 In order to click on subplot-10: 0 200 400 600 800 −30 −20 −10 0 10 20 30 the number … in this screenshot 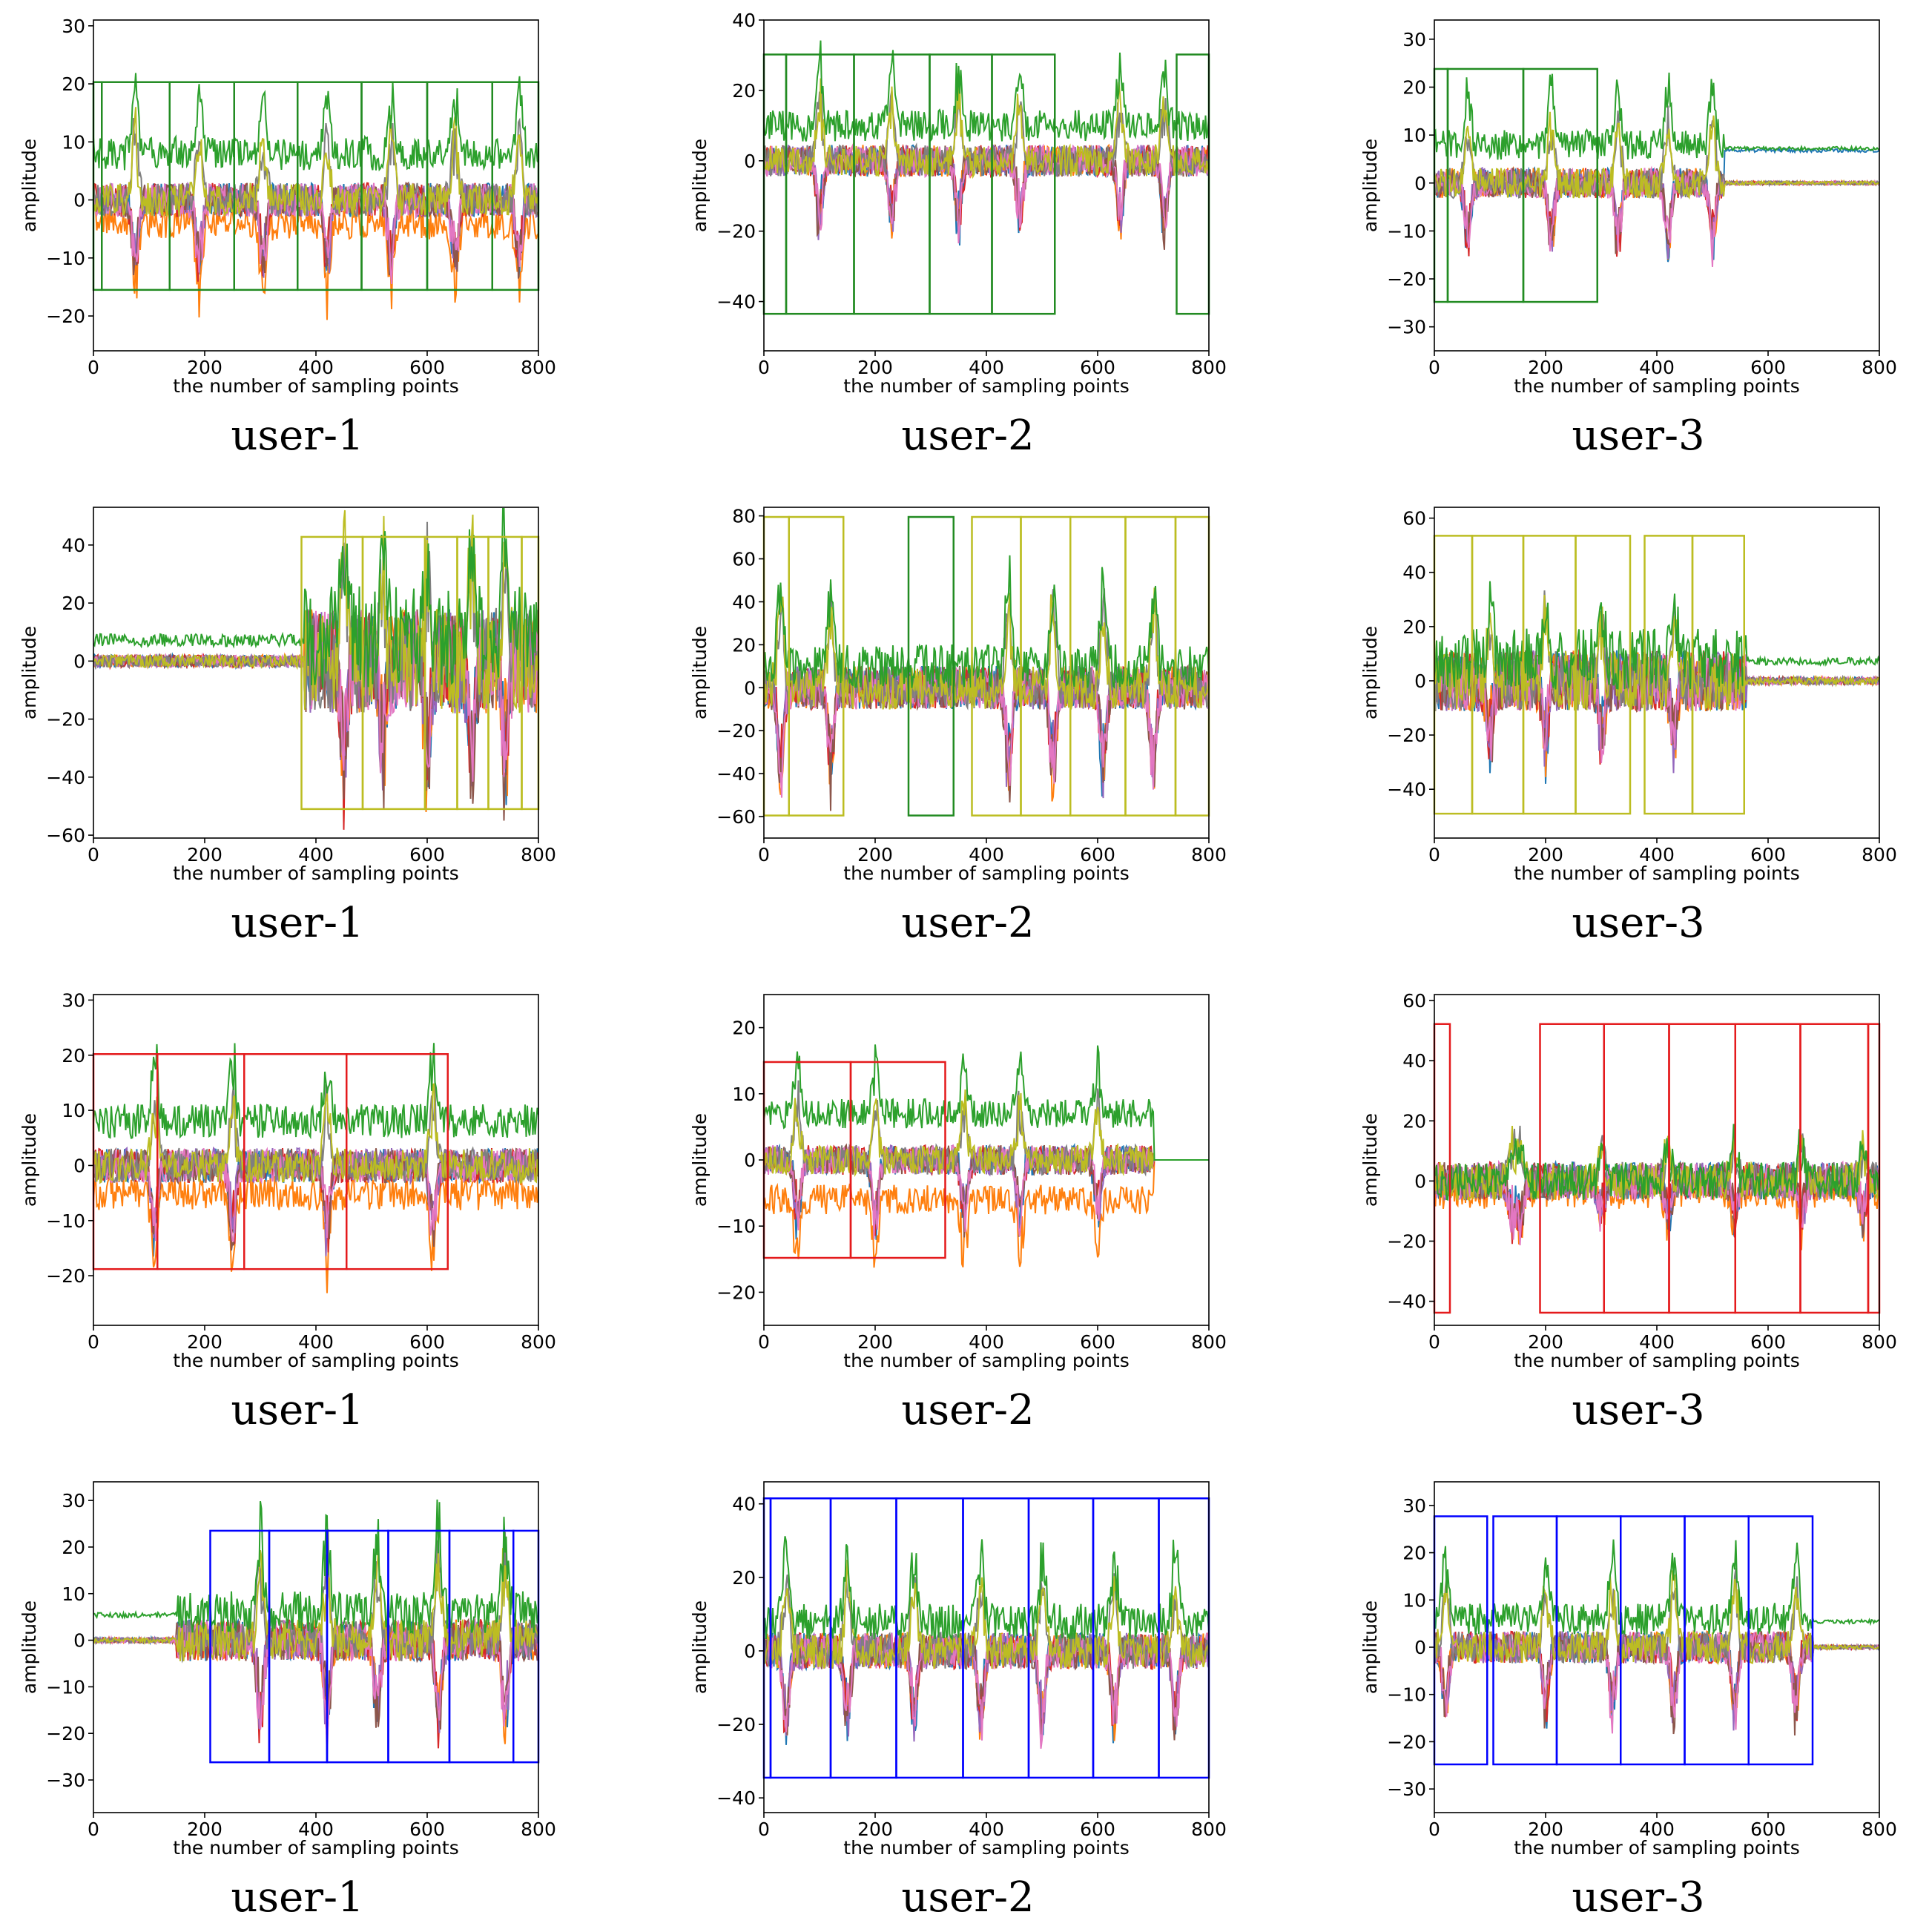, I will do `click(287, 1701)`.